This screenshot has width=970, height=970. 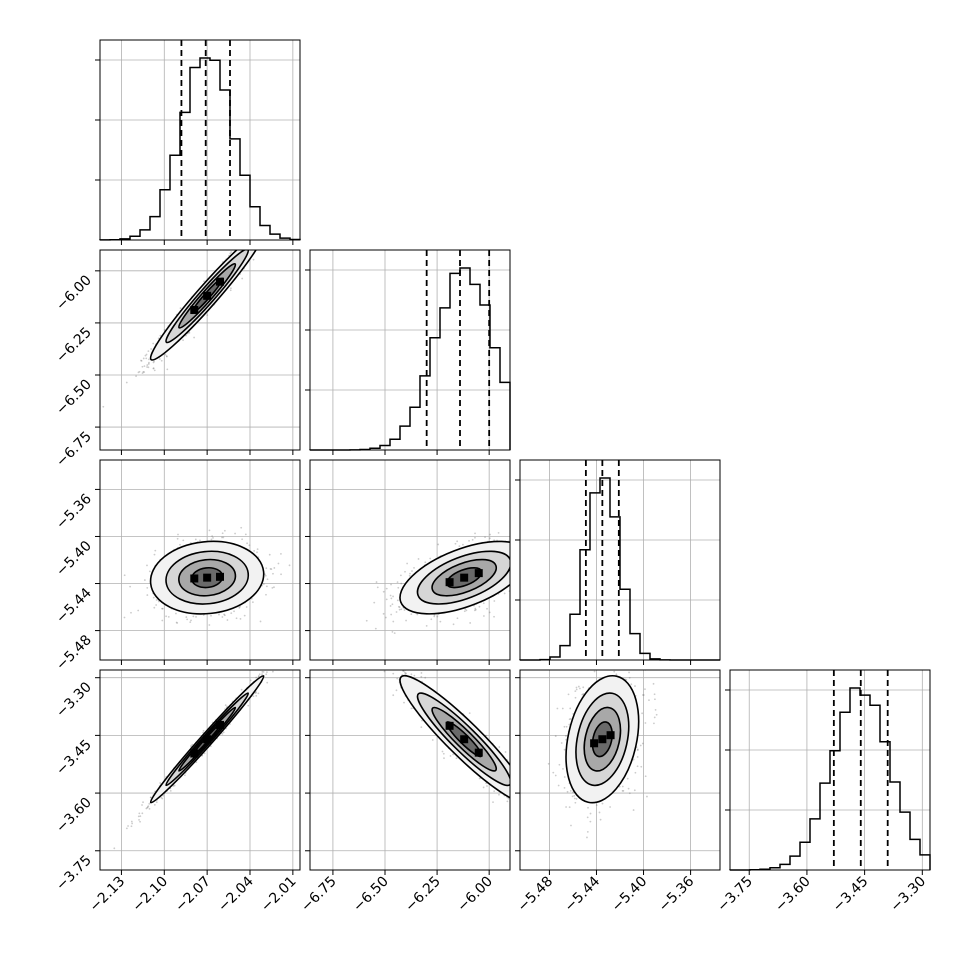 I want to click on y-tick-label: −6.50, so click(x=74, y=398).